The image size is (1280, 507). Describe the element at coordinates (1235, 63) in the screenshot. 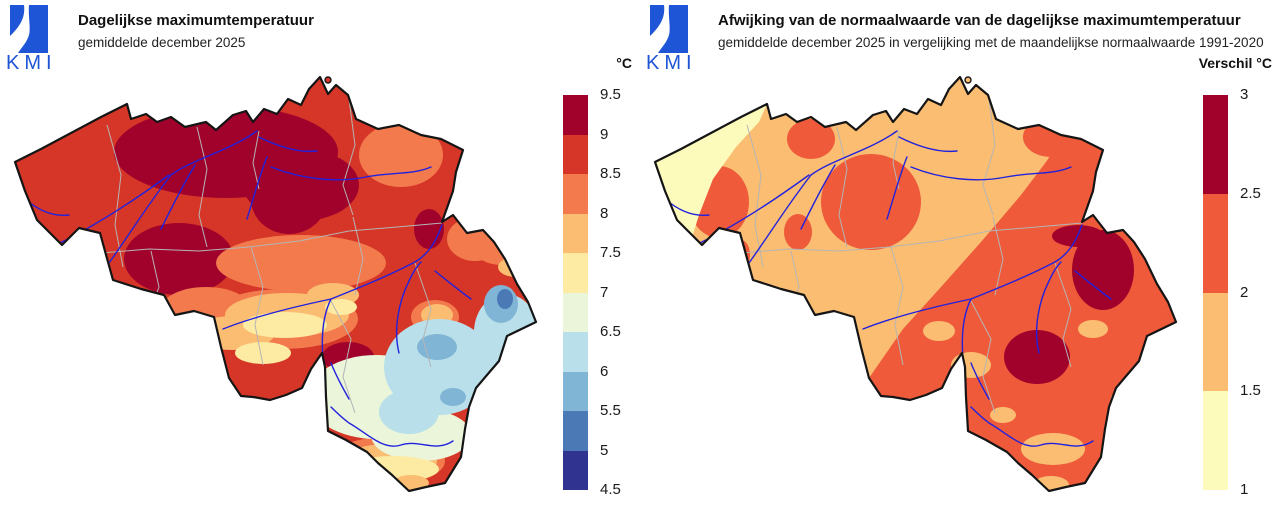

I see `legend-title-anomaly: Verschil °C` at that location.